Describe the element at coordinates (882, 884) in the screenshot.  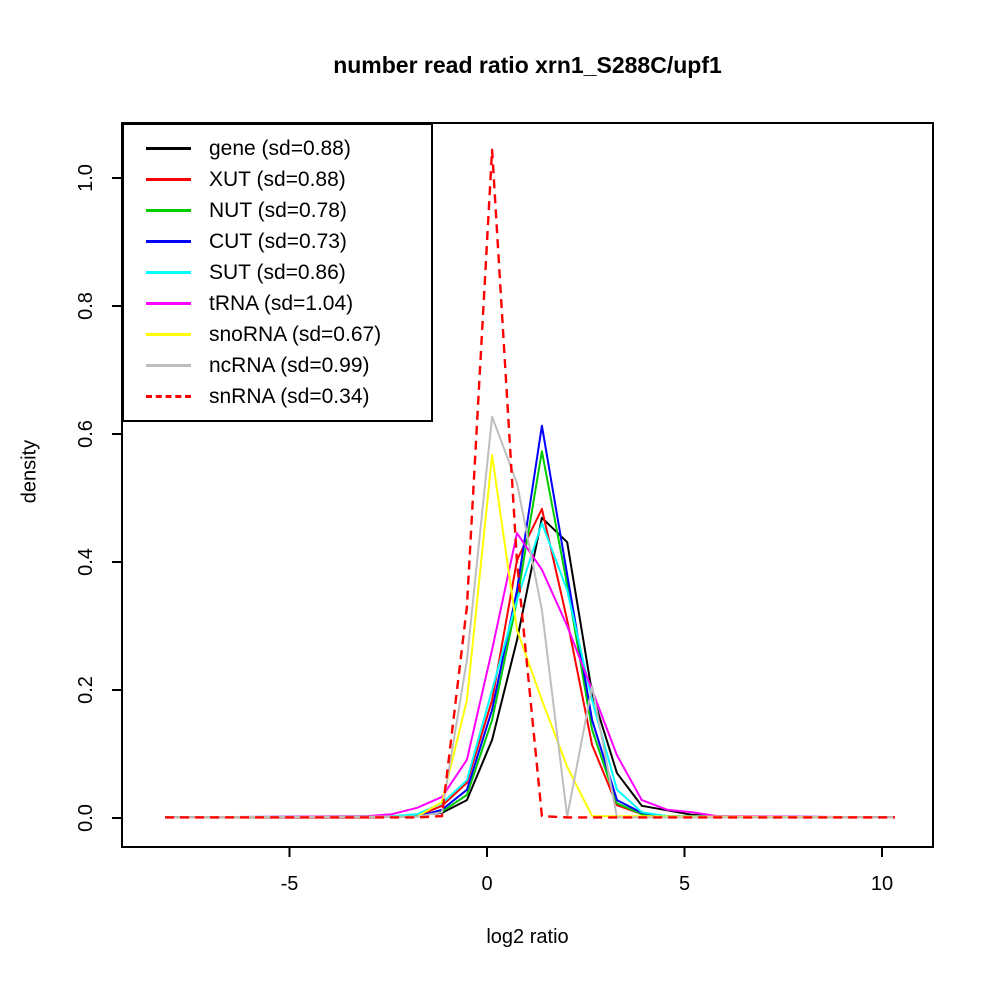
I see `x-tick-label: 10` at that location.